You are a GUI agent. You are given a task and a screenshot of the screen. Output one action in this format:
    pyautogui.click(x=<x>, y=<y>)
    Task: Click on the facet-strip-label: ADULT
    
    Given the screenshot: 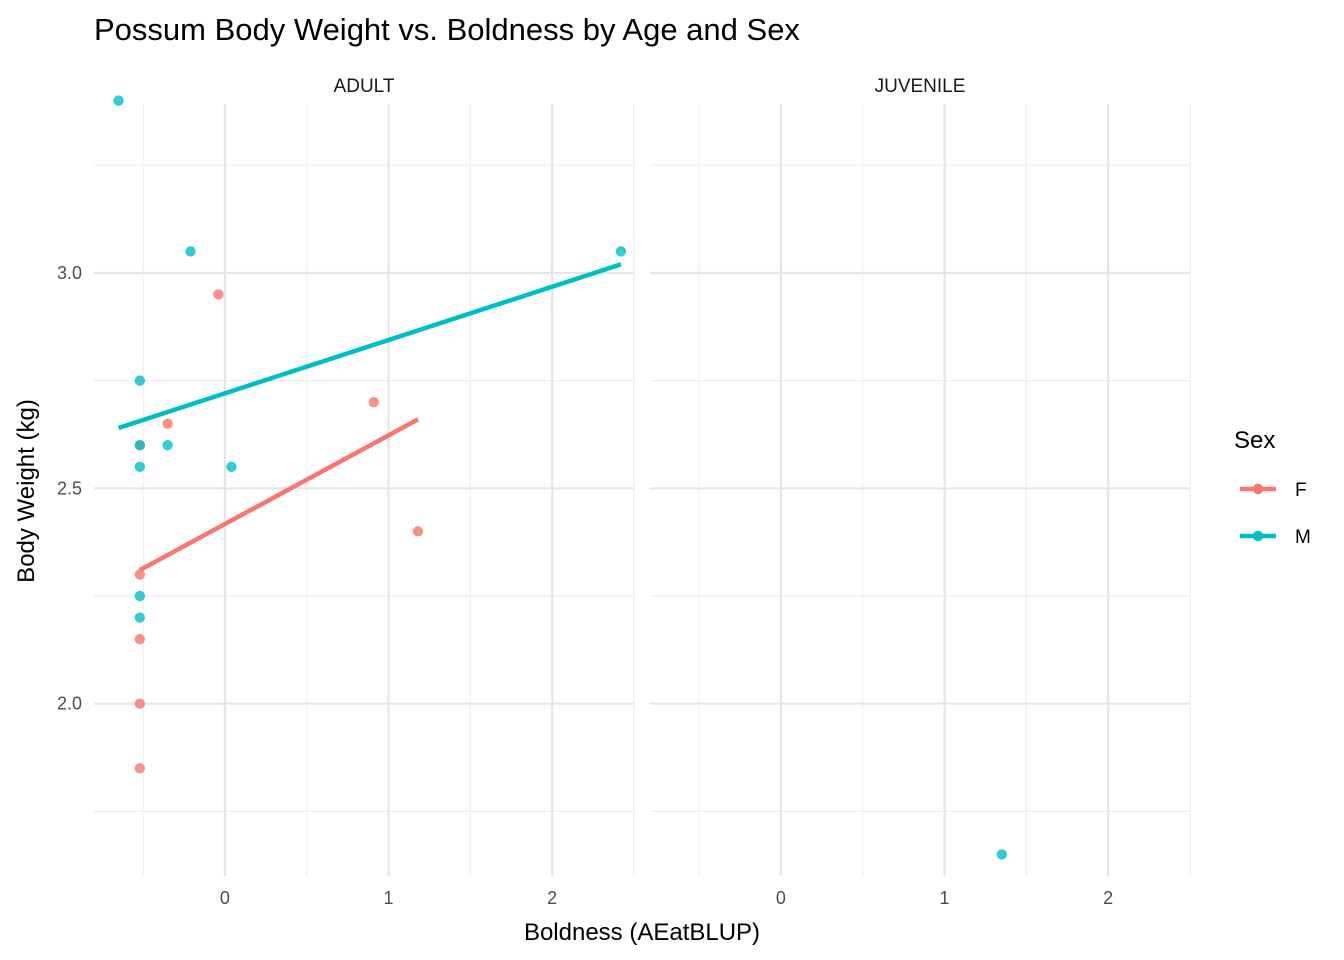 What is the action you would take?
    pyautogui.click(x=364, y=86)
    